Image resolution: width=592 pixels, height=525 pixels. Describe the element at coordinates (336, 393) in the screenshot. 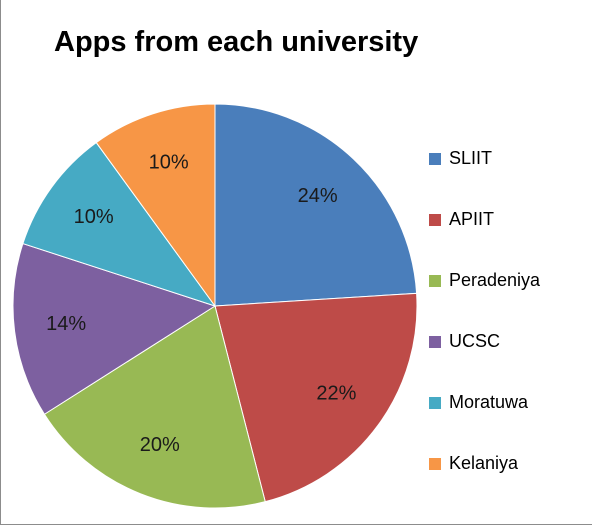

I see `slice-label-apiit: 22%` at that location.